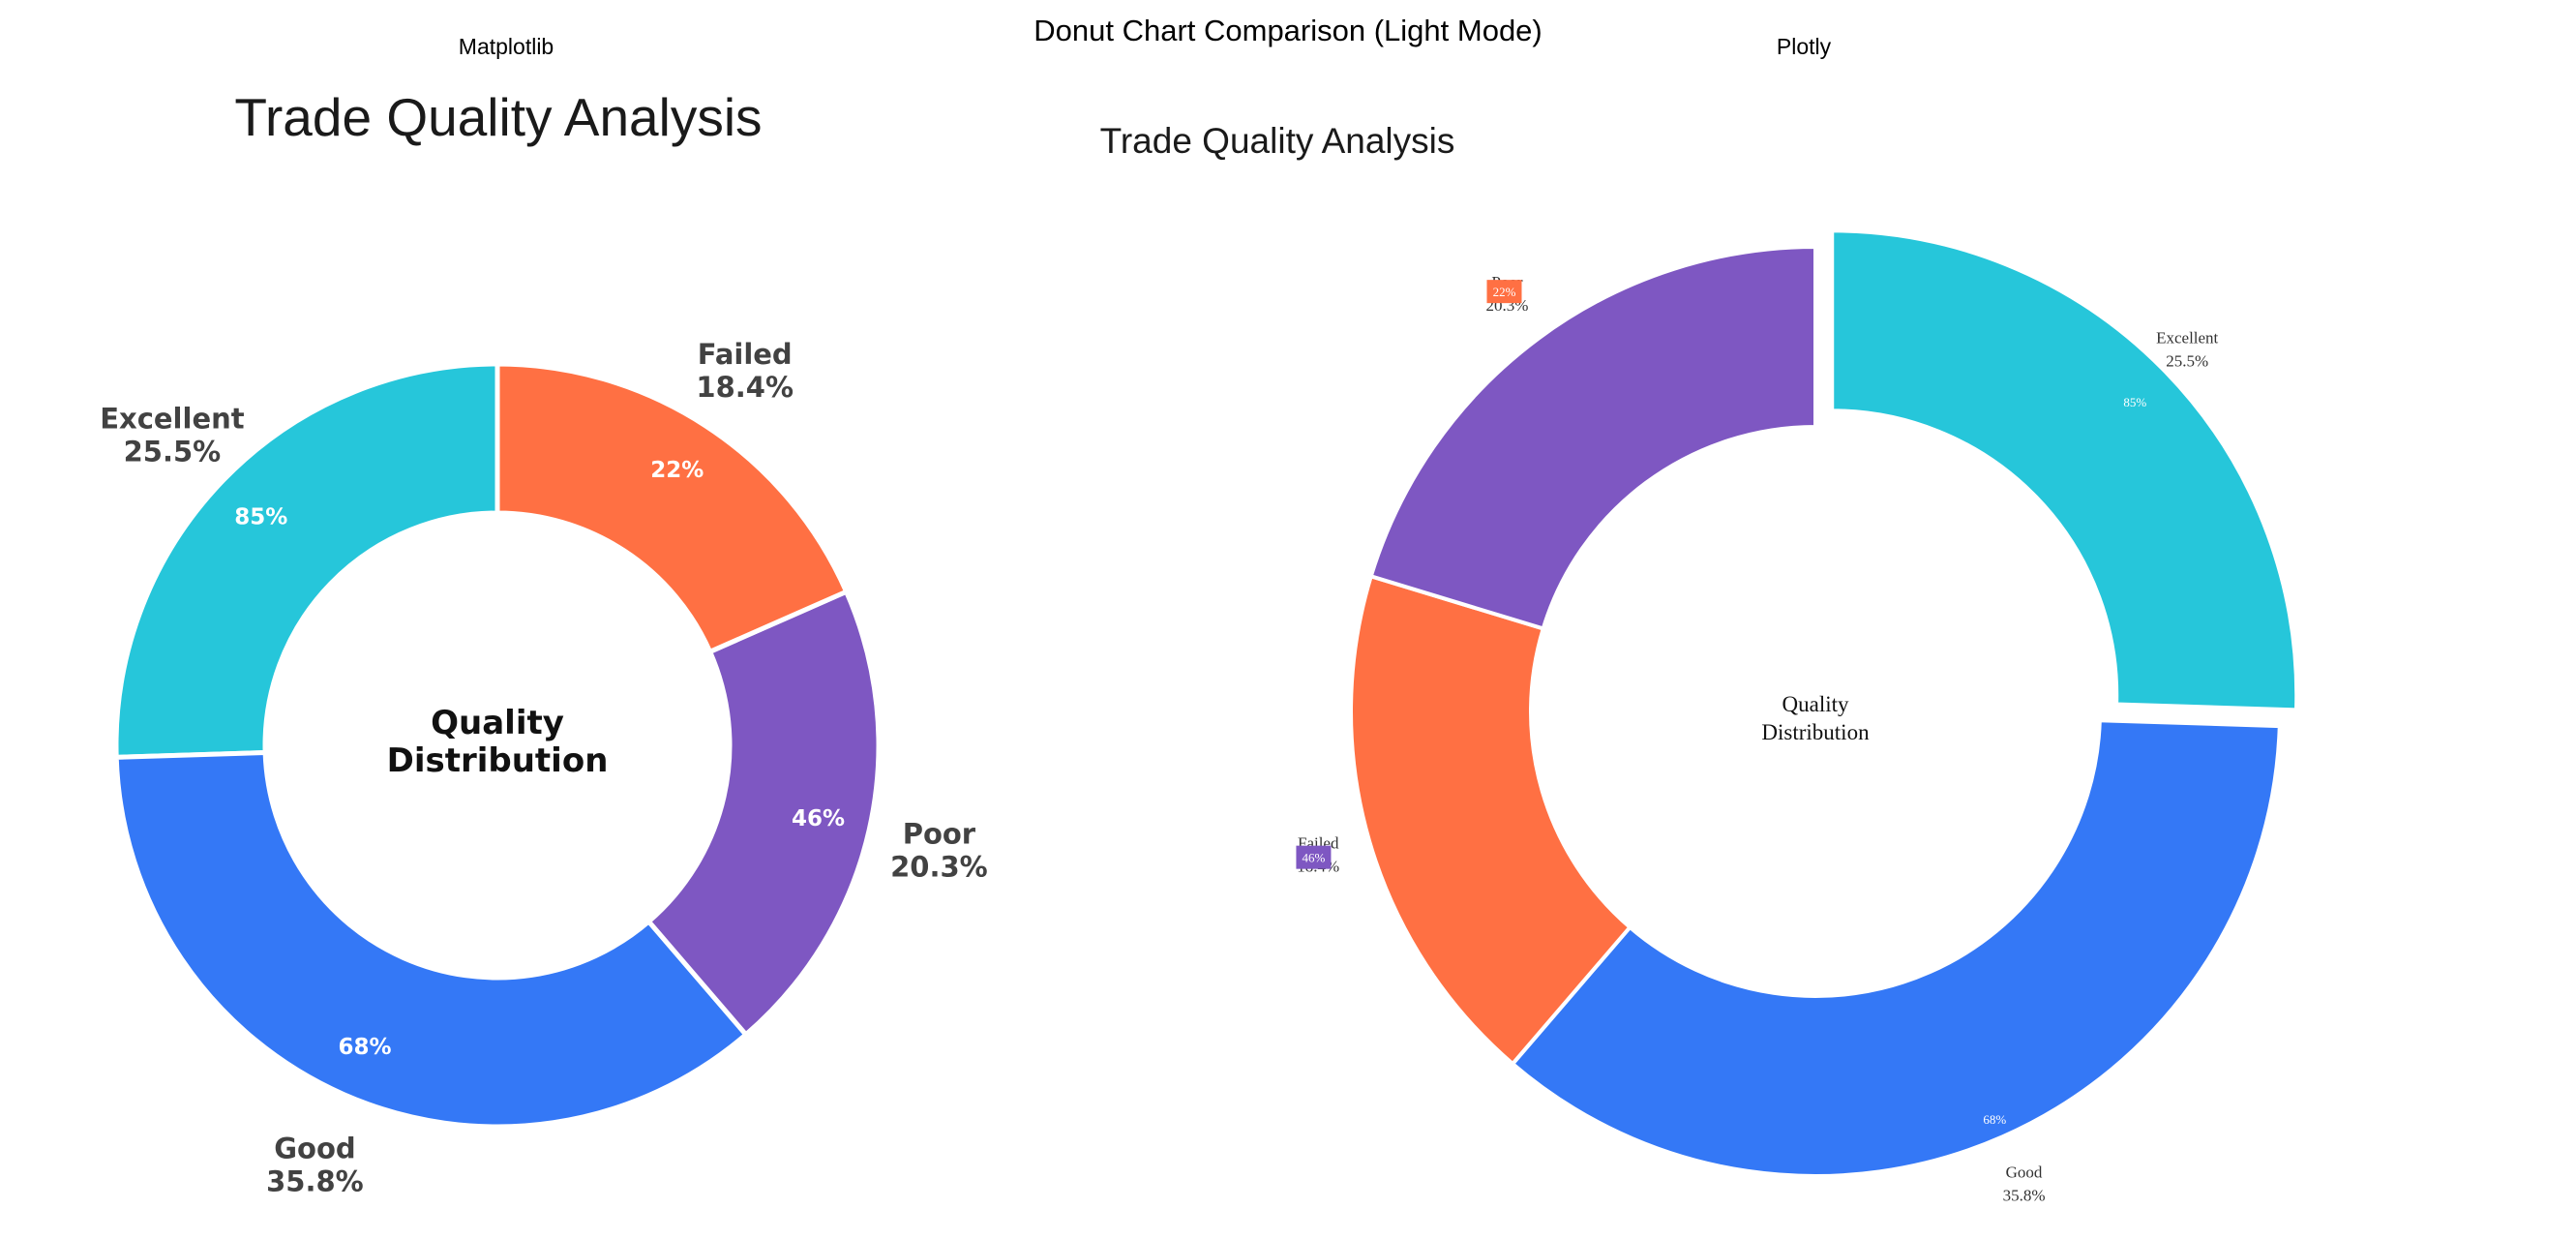  I want to click on mpl-slice-excellent, so click(306, 560).